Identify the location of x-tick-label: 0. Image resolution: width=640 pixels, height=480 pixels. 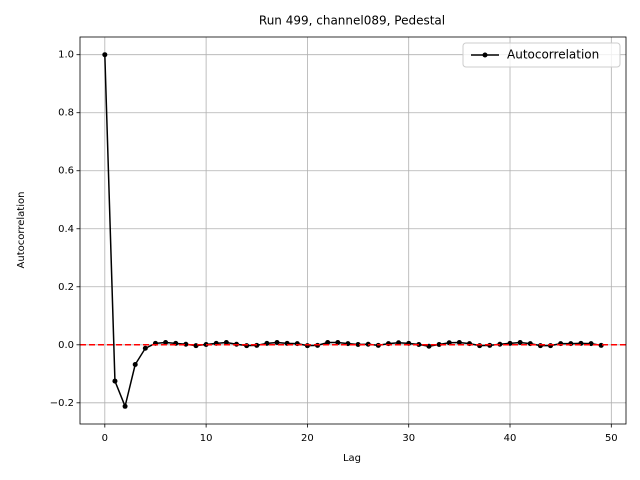
(105, 438).